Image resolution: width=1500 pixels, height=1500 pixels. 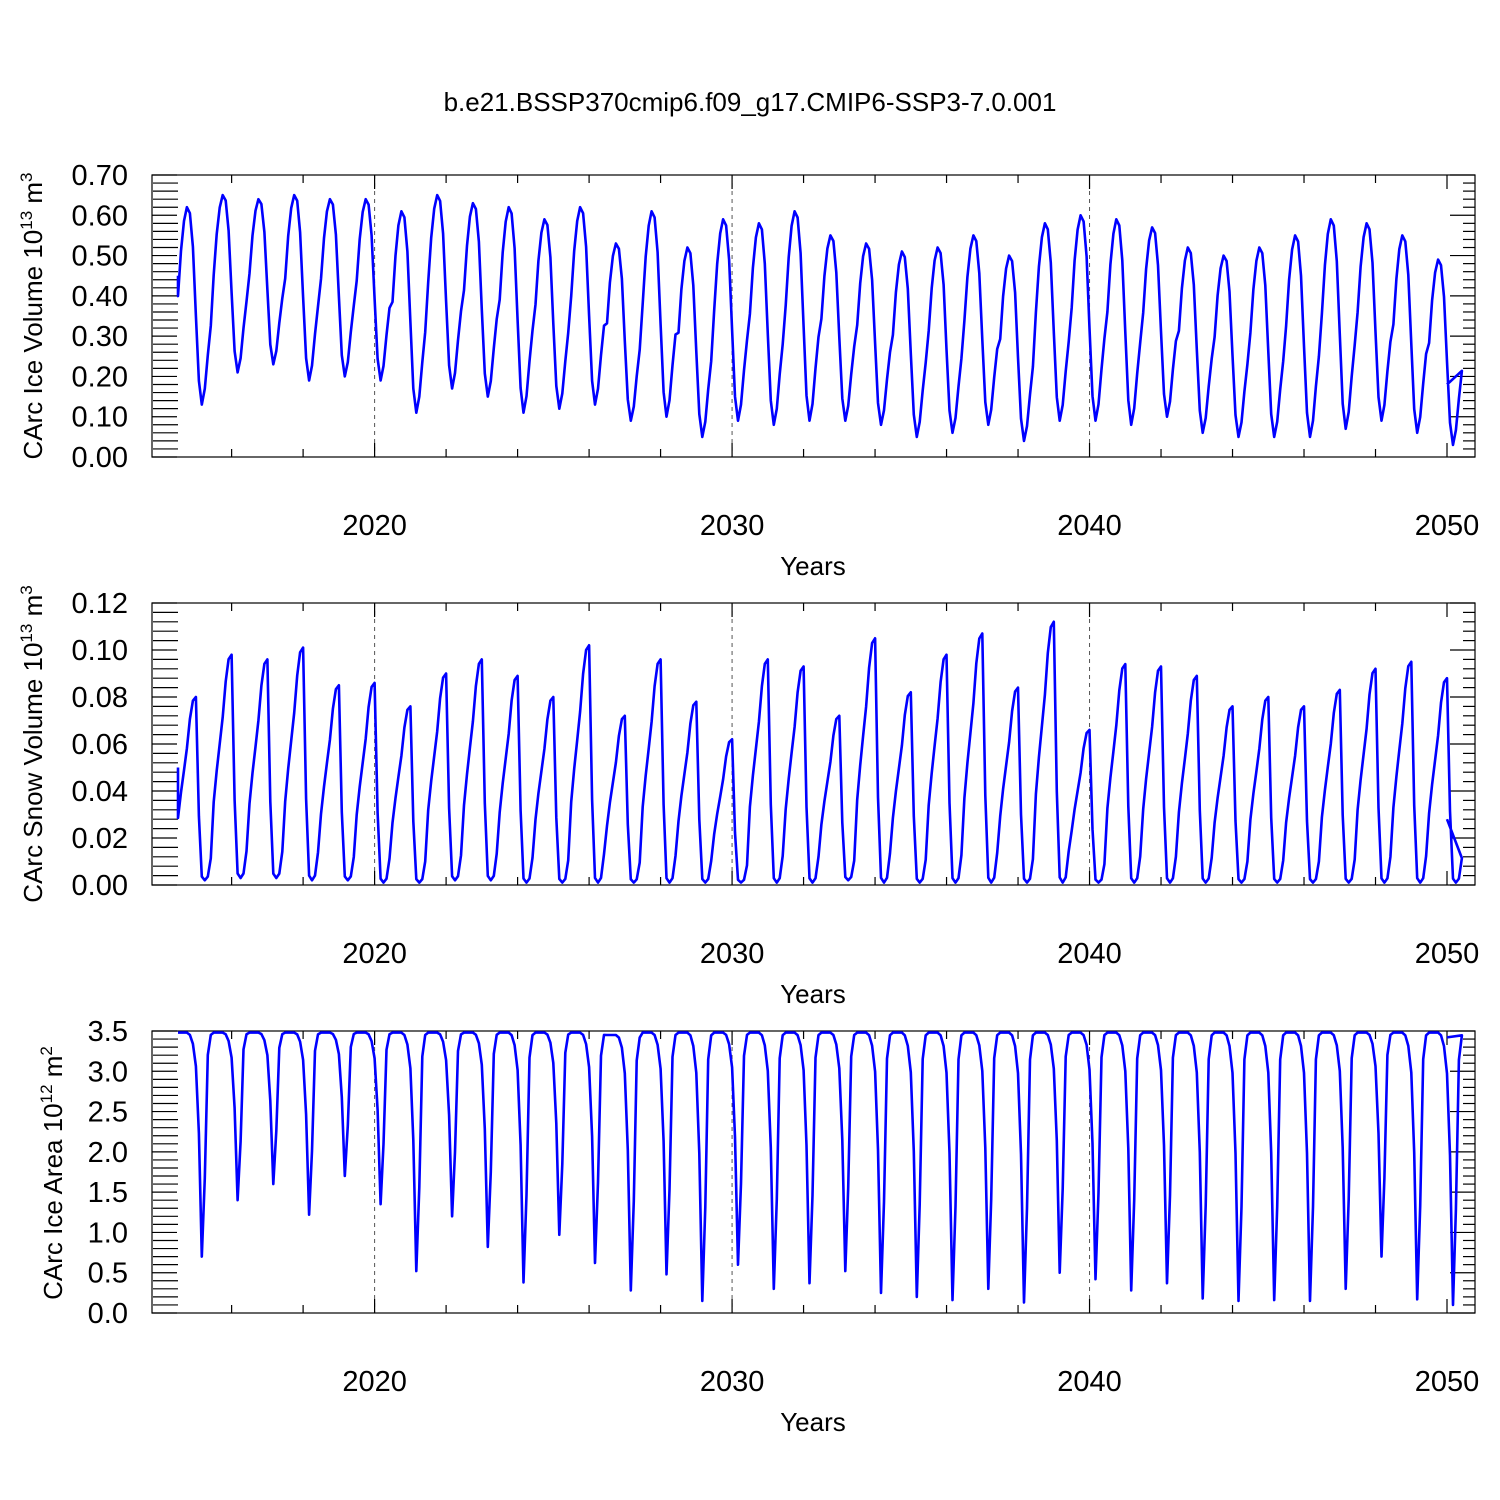 I want to click on y-tick-label: 0.12, so click(x=100, y=604).